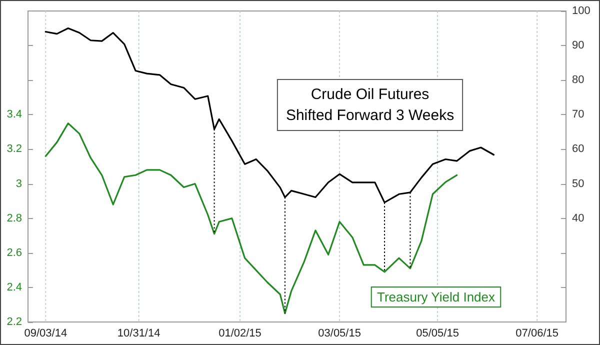 The image size is (600, 345). What do you see at coordinates (14, 218) in the screenshot?
I see `y-tick-label: 2.8` at bounding box center [14, 218].